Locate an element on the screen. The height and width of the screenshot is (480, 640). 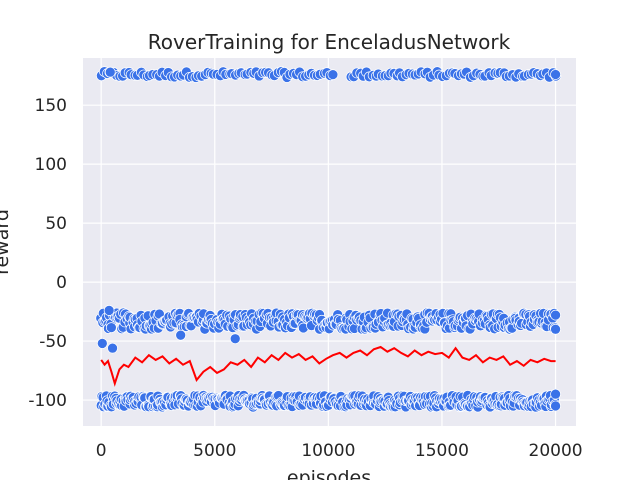
y-tick-label: 150 is located at coordinates (51, 106).